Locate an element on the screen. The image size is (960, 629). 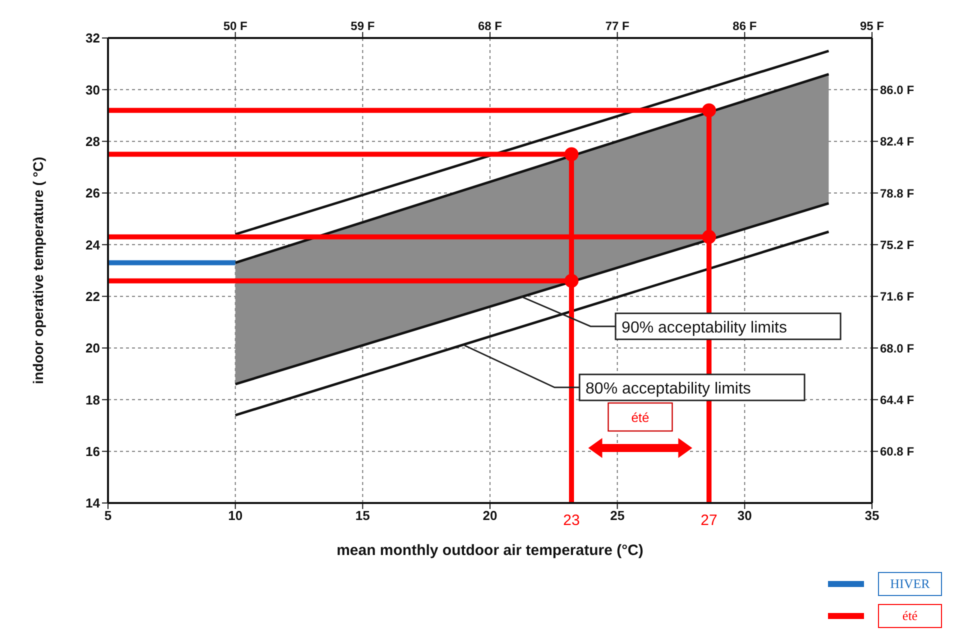
y-axis-title: indoor operative temperature ( °C) is located at coordinates (38, 270).